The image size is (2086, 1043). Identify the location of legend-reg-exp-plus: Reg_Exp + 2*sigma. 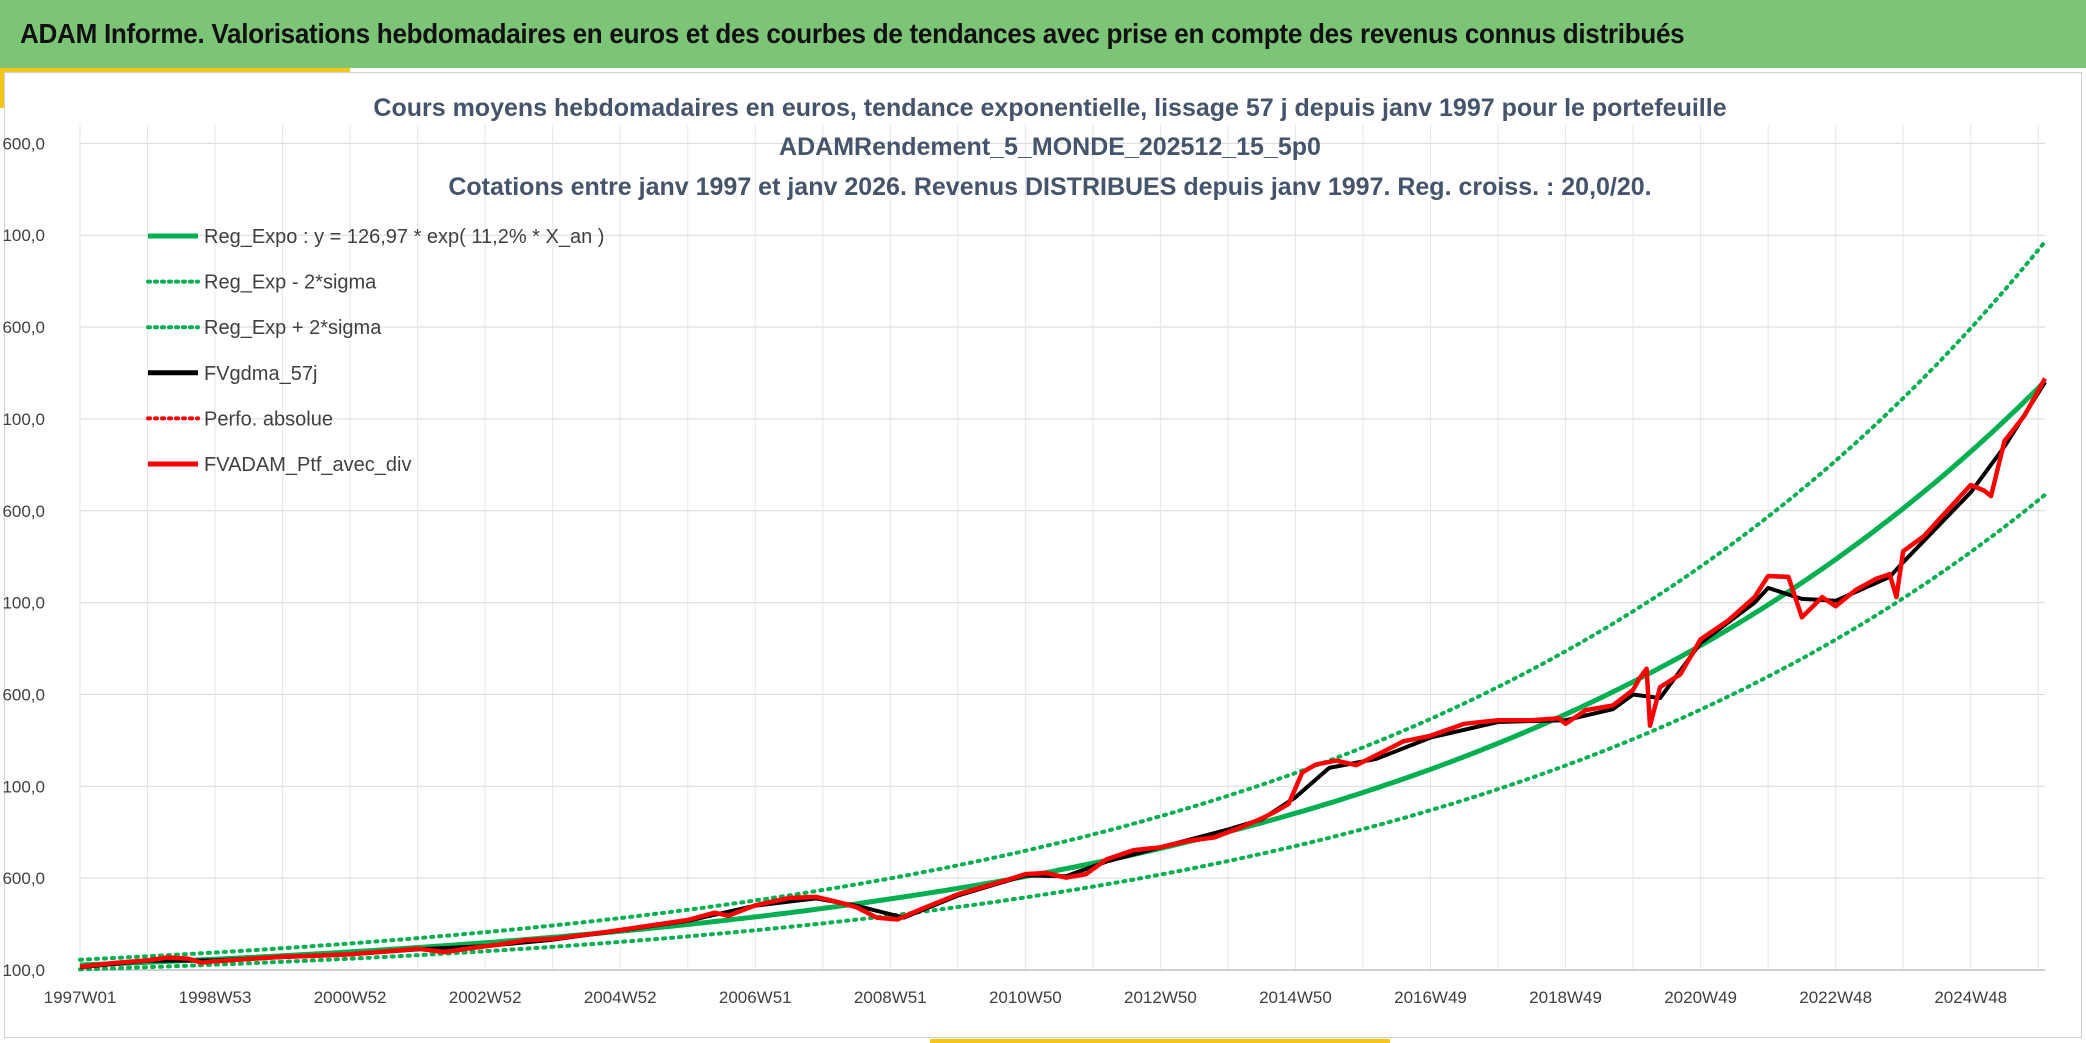
(264, 328).